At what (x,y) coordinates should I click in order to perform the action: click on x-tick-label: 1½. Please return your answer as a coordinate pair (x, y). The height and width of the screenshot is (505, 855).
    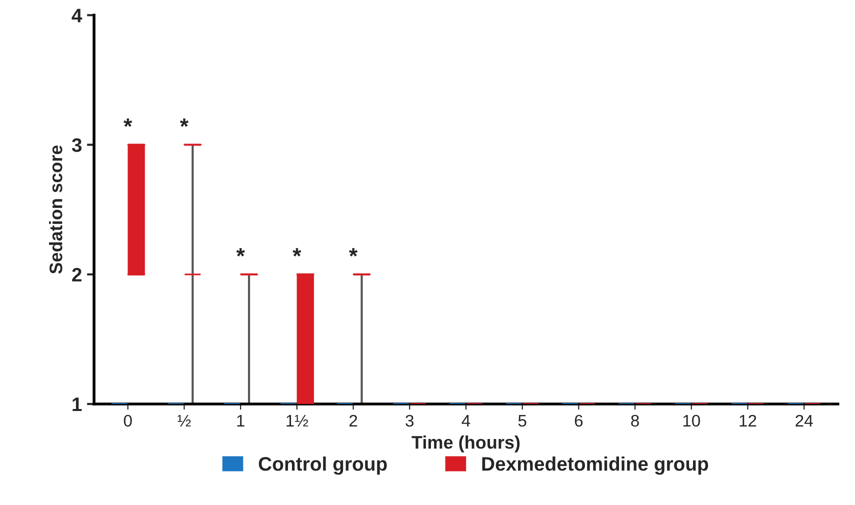
    Looking at the image, I should click on (297, 420).